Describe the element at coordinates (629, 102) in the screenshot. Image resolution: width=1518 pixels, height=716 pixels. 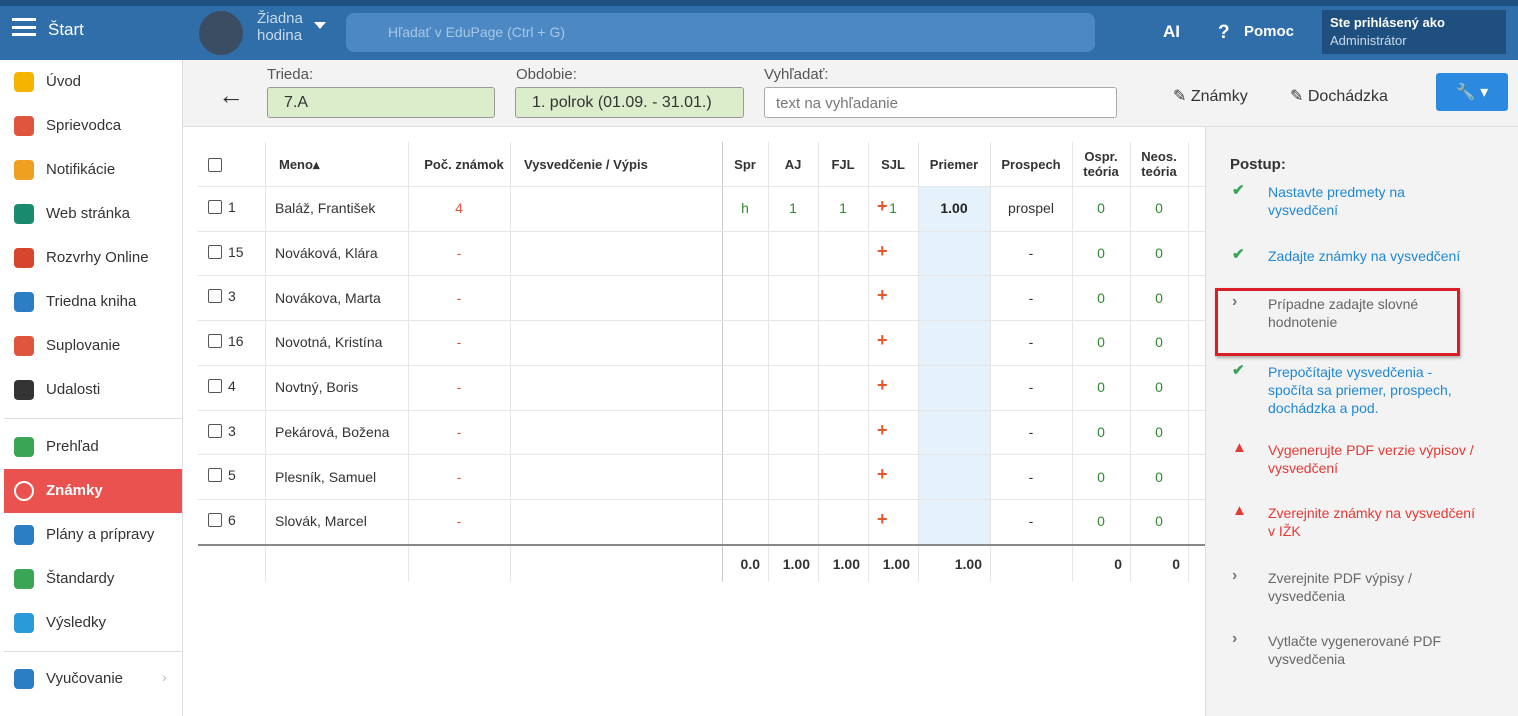
I see `period-select: 1. polrok (01.09. - 31.01.)` at that location.